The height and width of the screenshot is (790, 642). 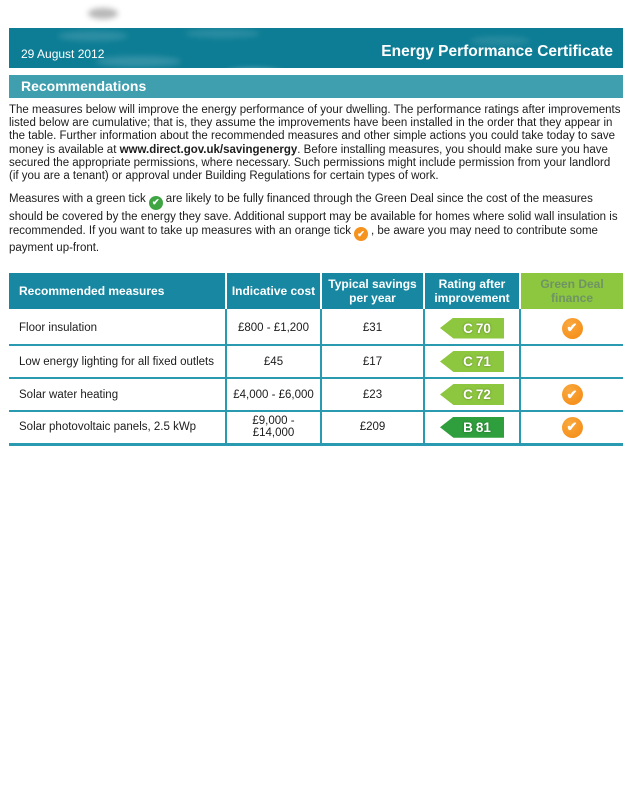 I want to click on cost-cell: £800 - £1,200, so click(x=273, y=327).